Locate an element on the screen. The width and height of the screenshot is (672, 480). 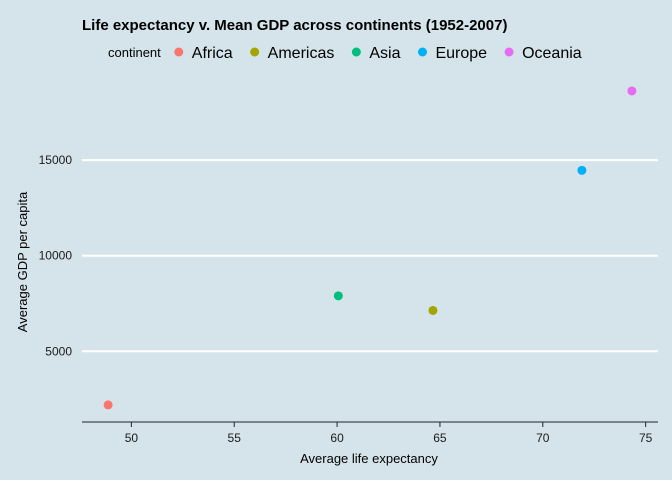
y-axis-title: Average GDP per capita is located at coordinates (22, 261).